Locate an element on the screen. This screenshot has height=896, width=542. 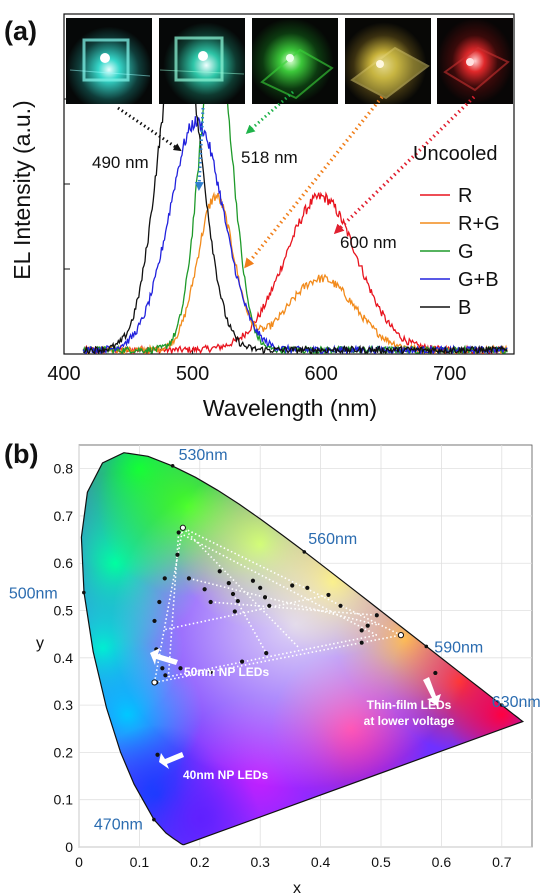
arrow-40nm is located at coordinates (171, 760).